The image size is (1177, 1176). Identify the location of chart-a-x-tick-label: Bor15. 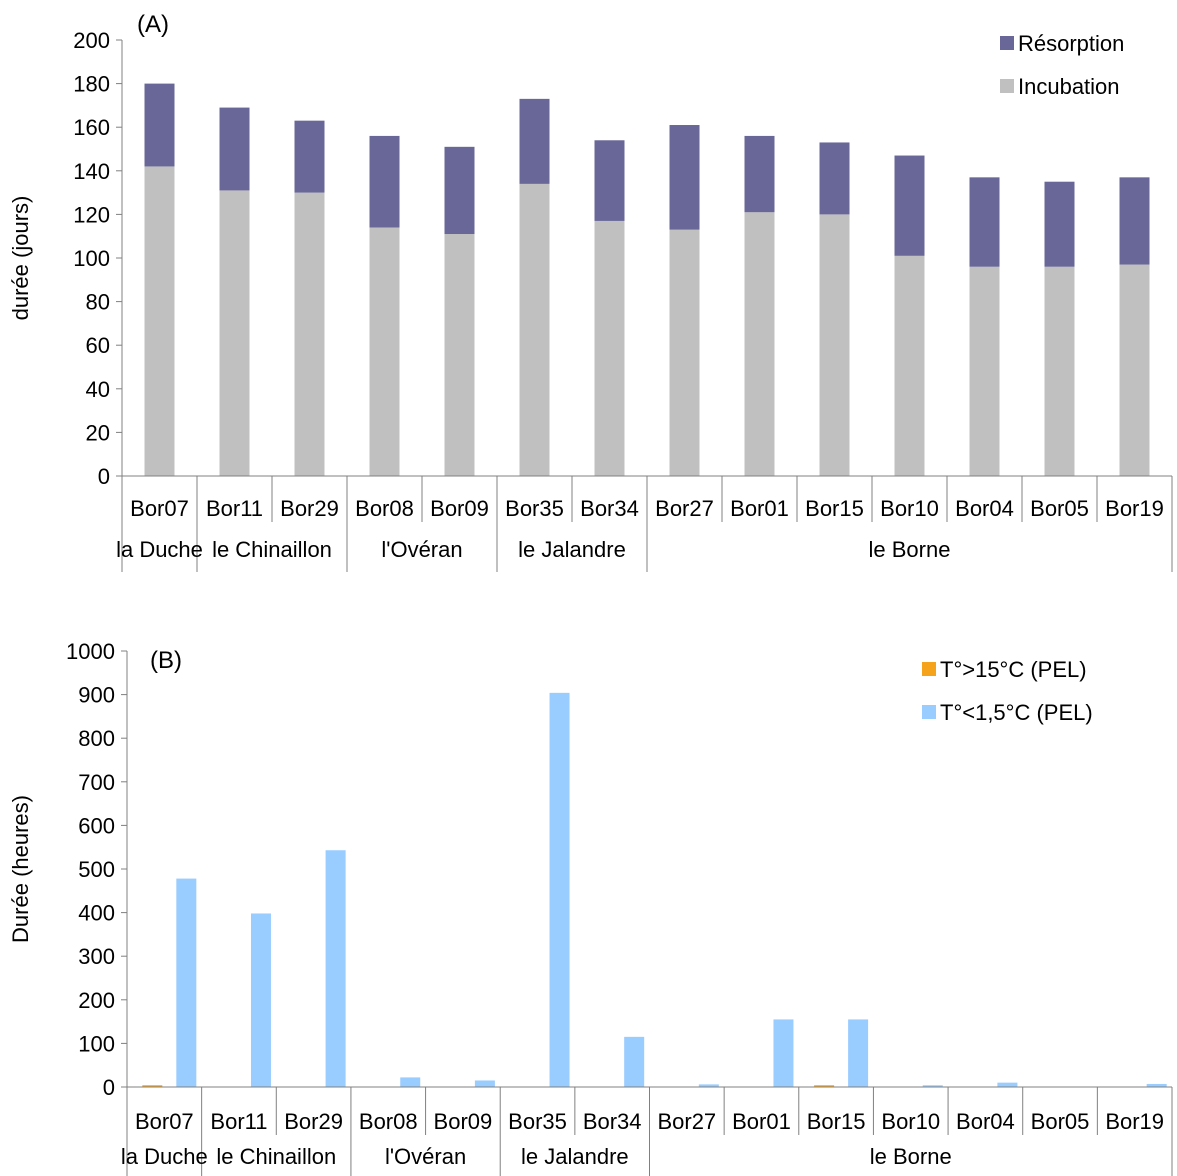
(834, 508).